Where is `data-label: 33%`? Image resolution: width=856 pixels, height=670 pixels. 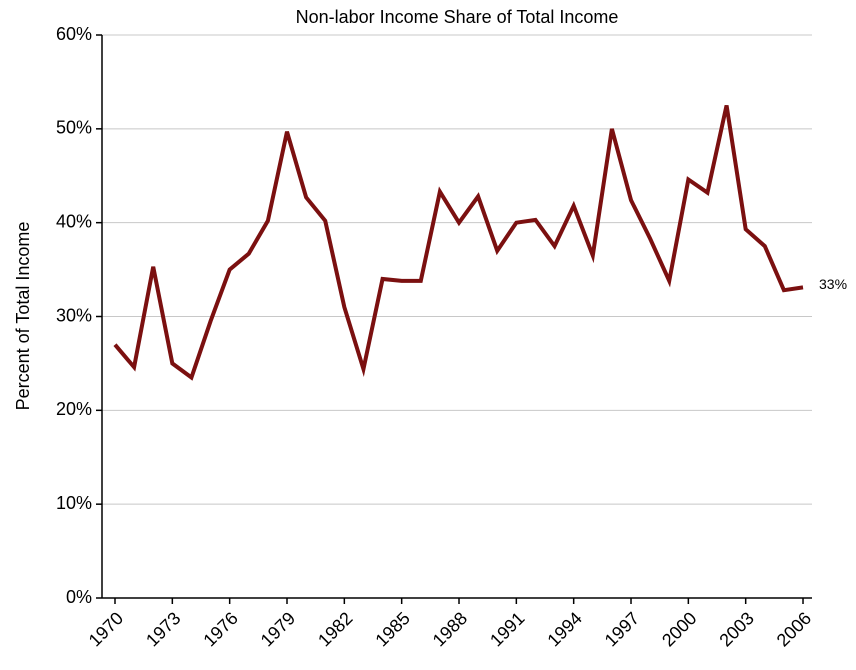 data-label: 33% is located at coordinates (833, 284).